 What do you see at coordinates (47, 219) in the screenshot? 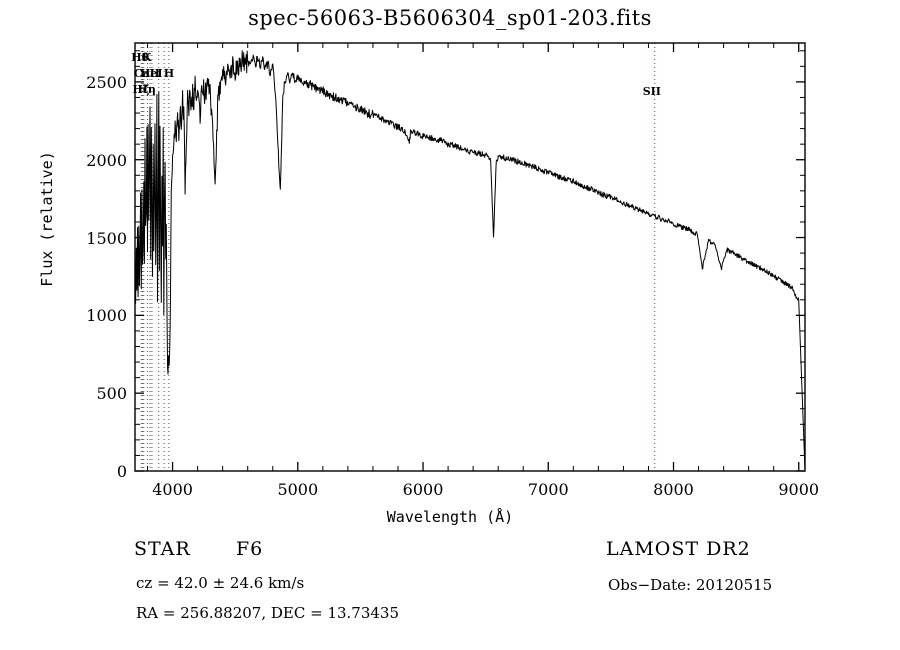
I see `y-axis-label: Flux (relative)` at bounding box center [47, 219].